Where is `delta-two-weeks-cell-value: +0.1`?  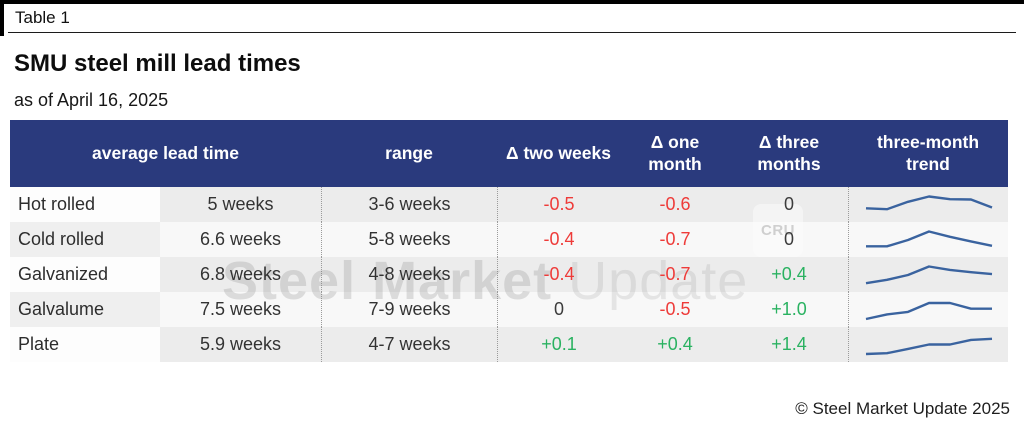 delta-two-weeks-cell-value: +0.1 is located at coordinates (559, 344).